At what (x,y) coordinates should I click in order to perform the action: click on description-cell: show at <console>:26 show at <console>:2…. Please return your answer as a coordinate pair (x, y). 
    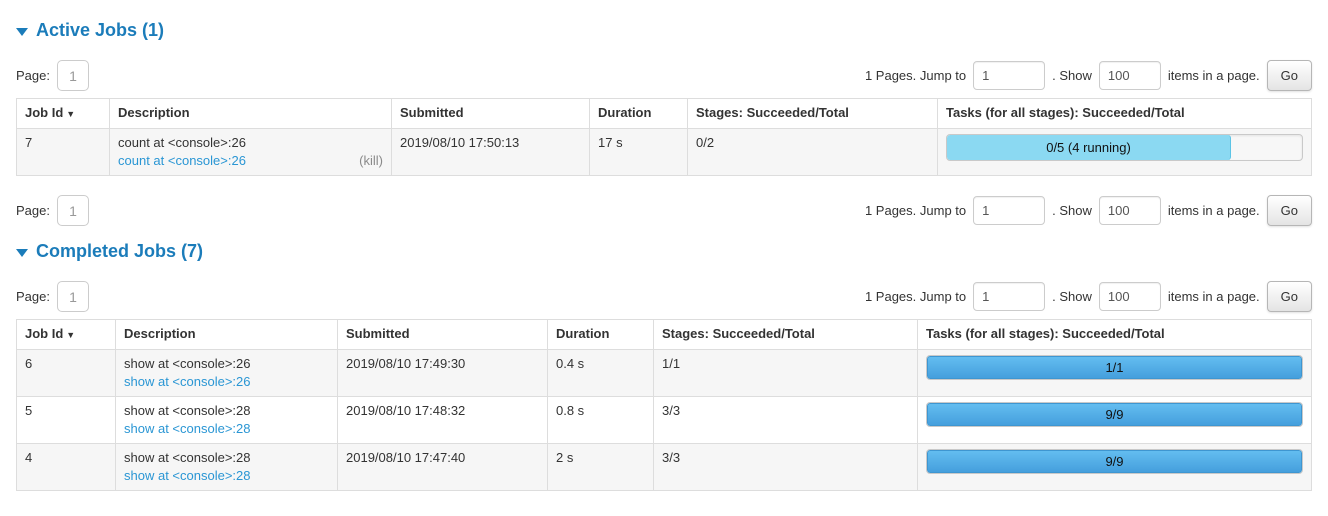
    Looking at the image, I should click on (226, 373).